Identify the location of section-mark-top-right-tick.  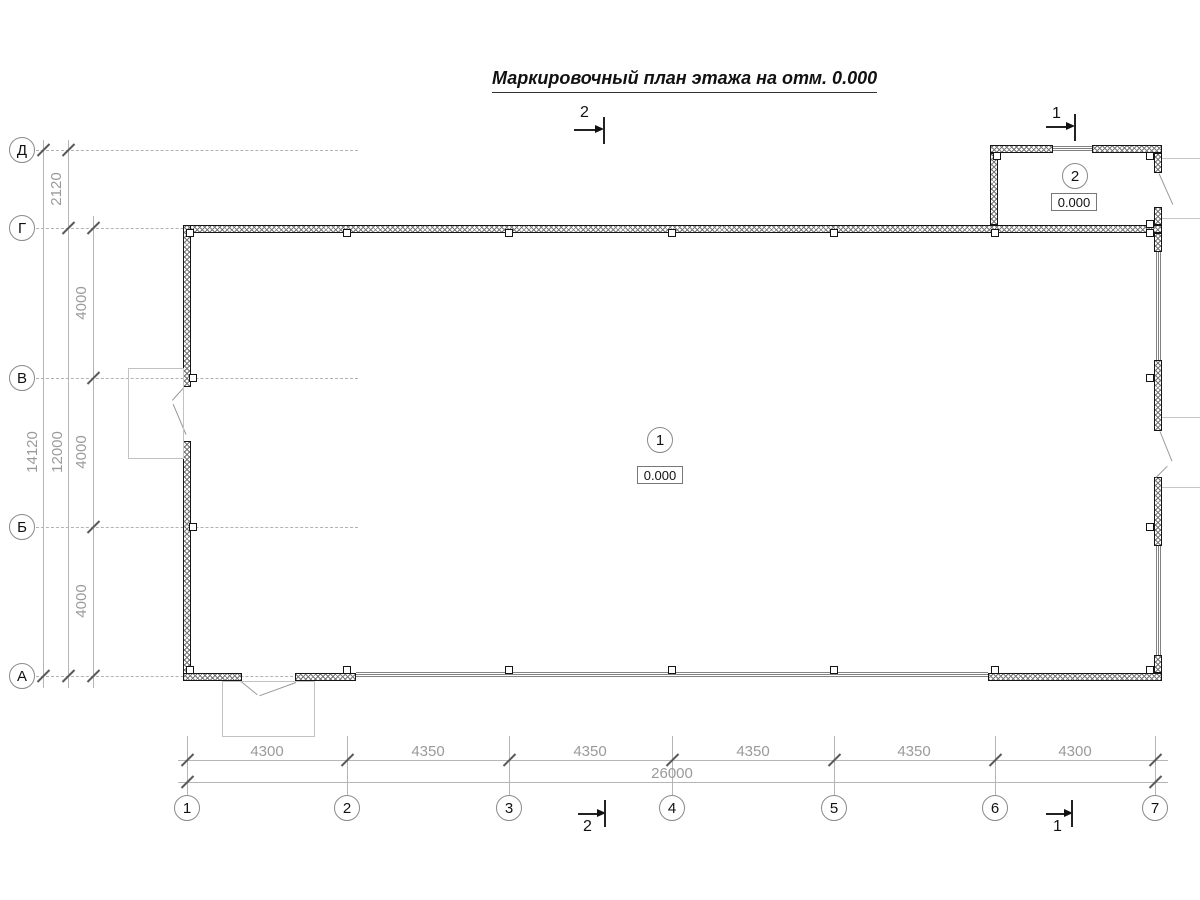
(1075, 127).